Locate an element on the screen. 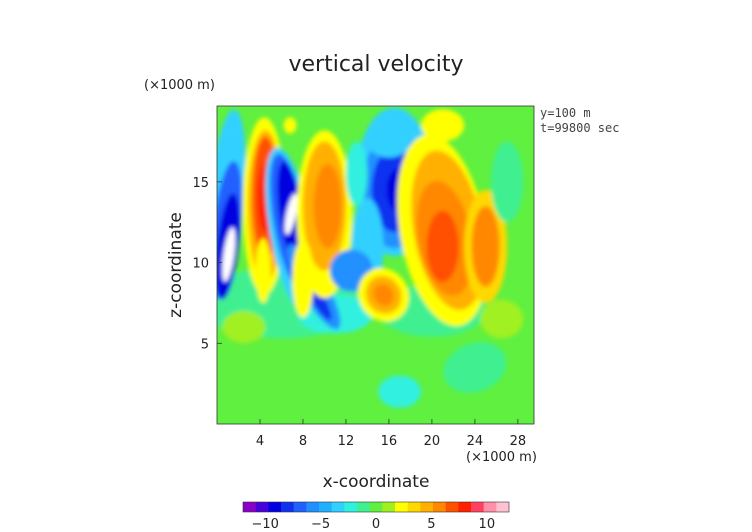  x-tick-label: 24 is located at coordinates (475, 441).